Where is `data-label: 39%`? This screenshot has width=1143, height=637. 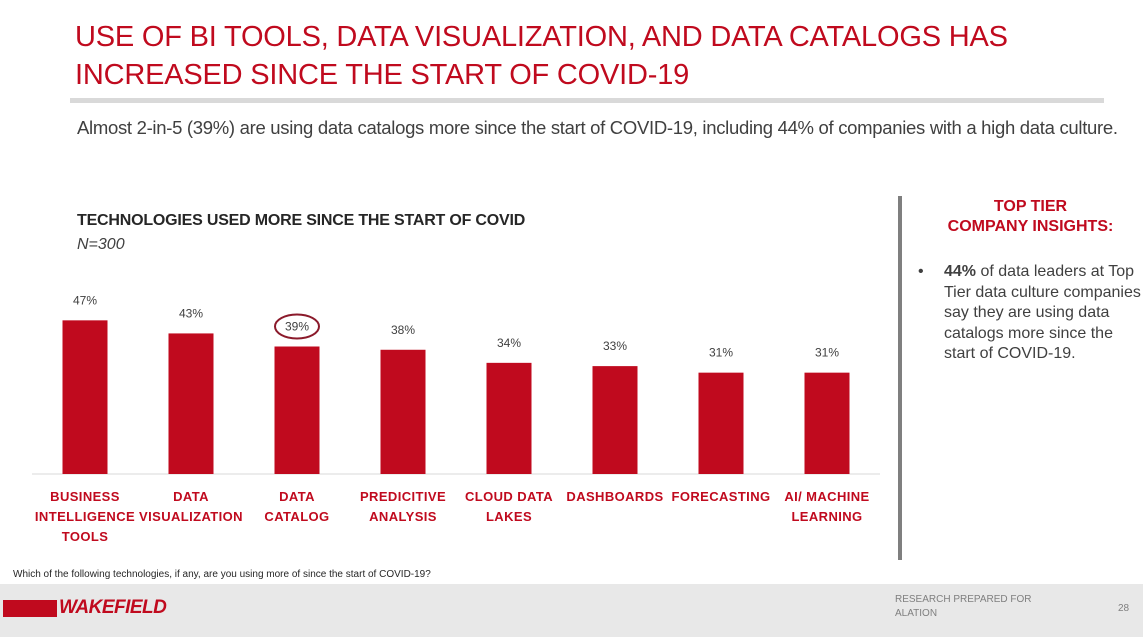
data-label: 39% is located at coordinates (297, 327).